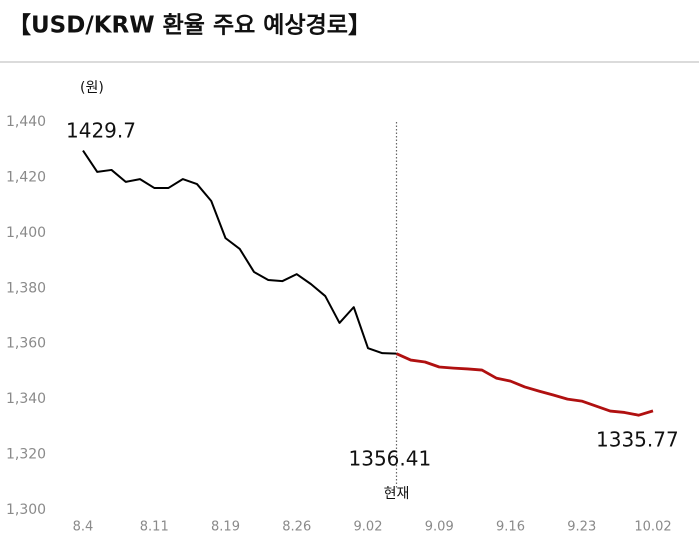 This screenshot has height=553, width=699. Describe the element at coordinates (296, 527) in the screenshot. I see `x-tick-label: 8.26` at that location.